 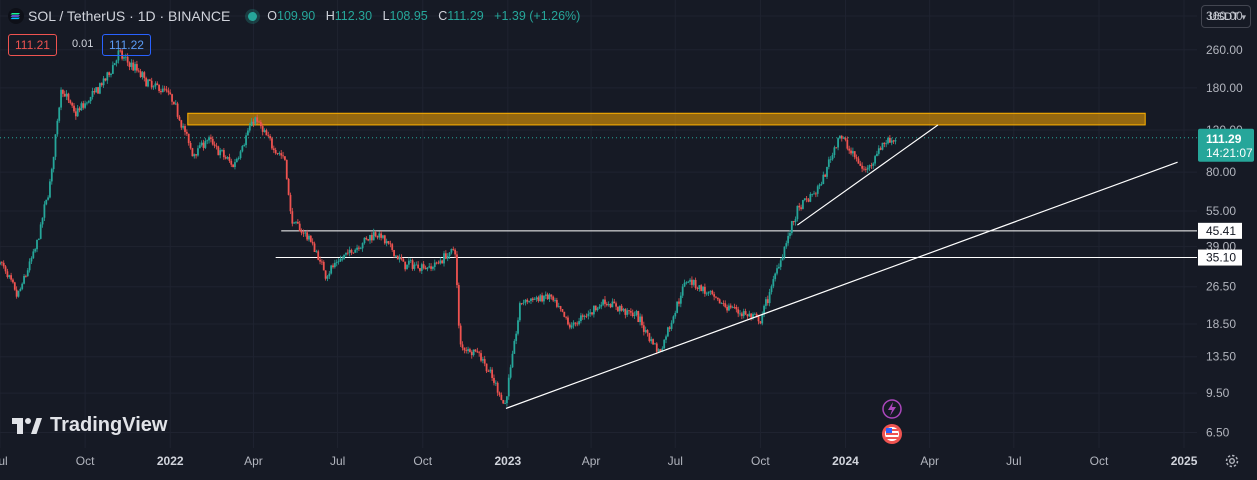 What do you see at coordinates (1226, 145) in the screenshot?
I see `last-price-badge` at bounding box center [1226, 145].